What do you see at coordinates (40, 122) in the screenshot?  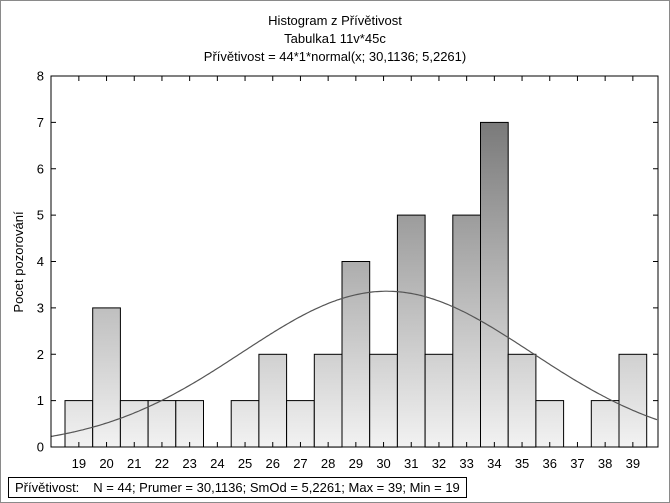 I see `y-tick-label: 7` at bounding box center [40, 122].